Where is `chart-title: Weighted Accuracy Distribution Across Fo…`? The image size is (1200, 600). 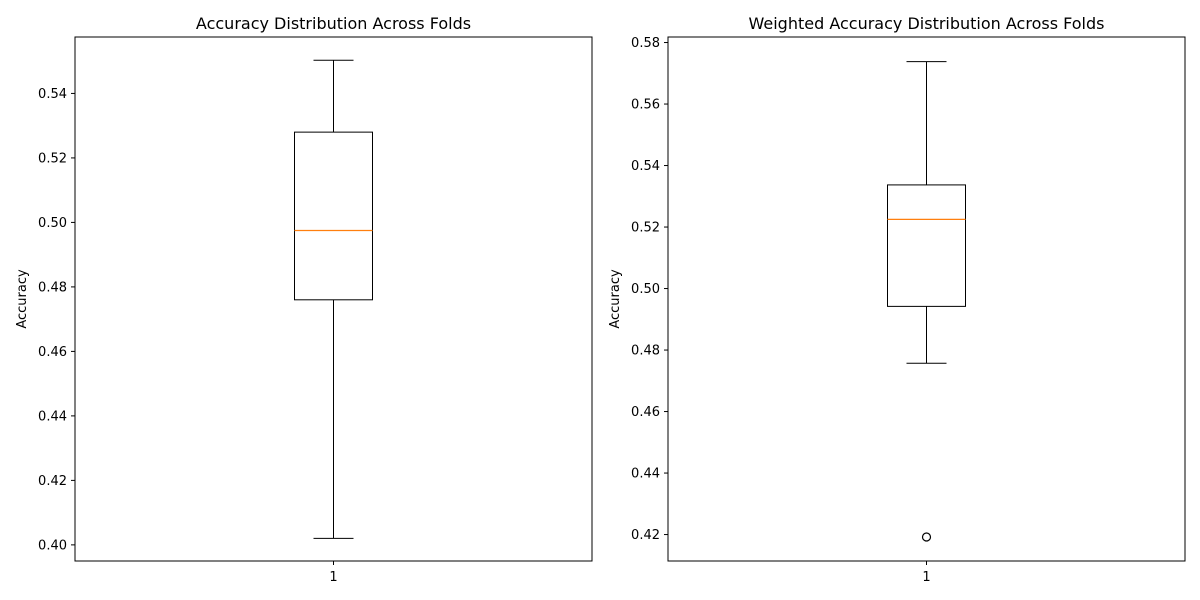 chart-title: Weighted Accuracy Distribution Across Fo… is located at coordinates (927, 23).